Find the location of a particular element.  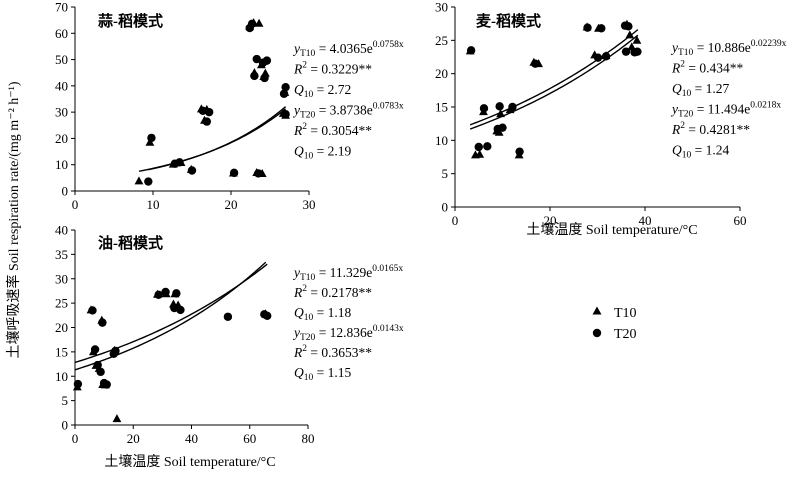

equation-line: Q10 = 1.15 is located at coordinates (322, 374).